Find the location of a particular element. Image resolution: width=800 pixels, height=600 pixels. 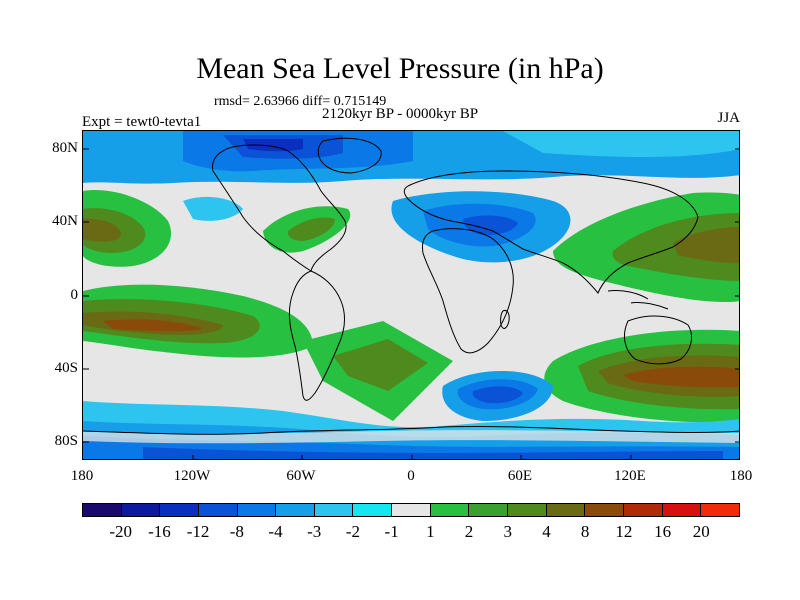

colorbar-label: -2 is located at coordinates (353, 531).